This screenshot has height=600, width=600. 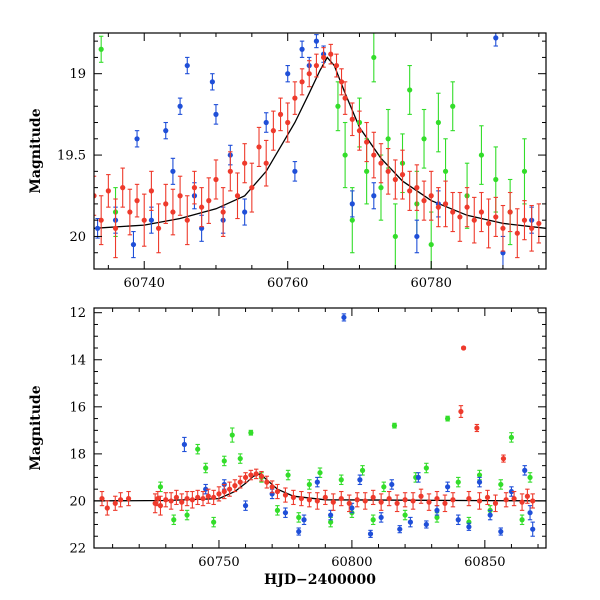 What do you see at coordinates (320, 580) in the screenshot?
I see `bottom-x-axis-label: HJD−2400000` at bounding box center [320, 580].